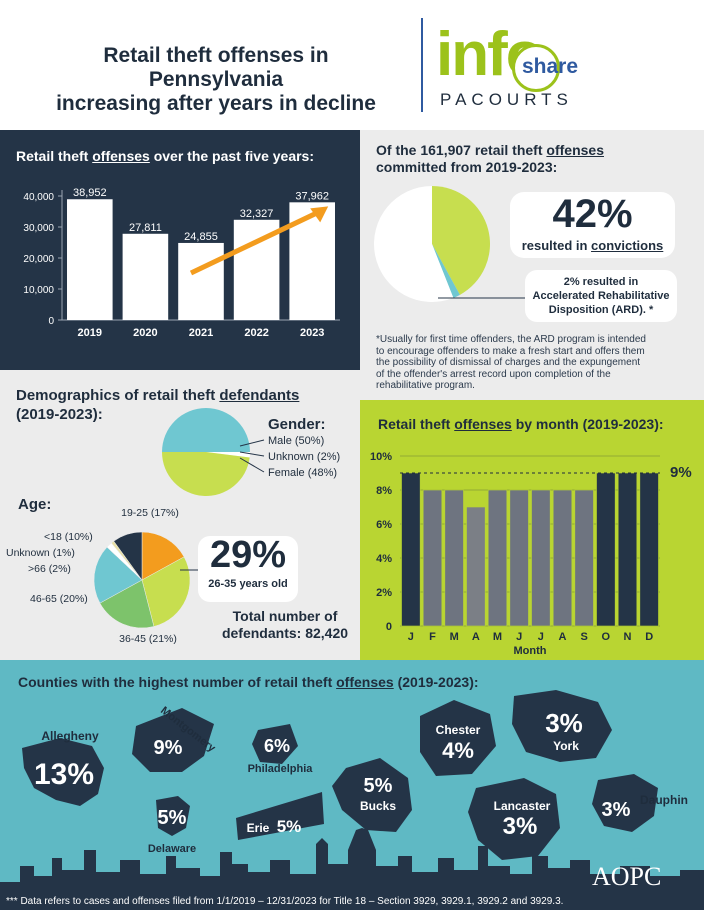 The height and width of the screenshot is (910, 704). I want to click on y-tick-label: 4%, so click(384, 559).